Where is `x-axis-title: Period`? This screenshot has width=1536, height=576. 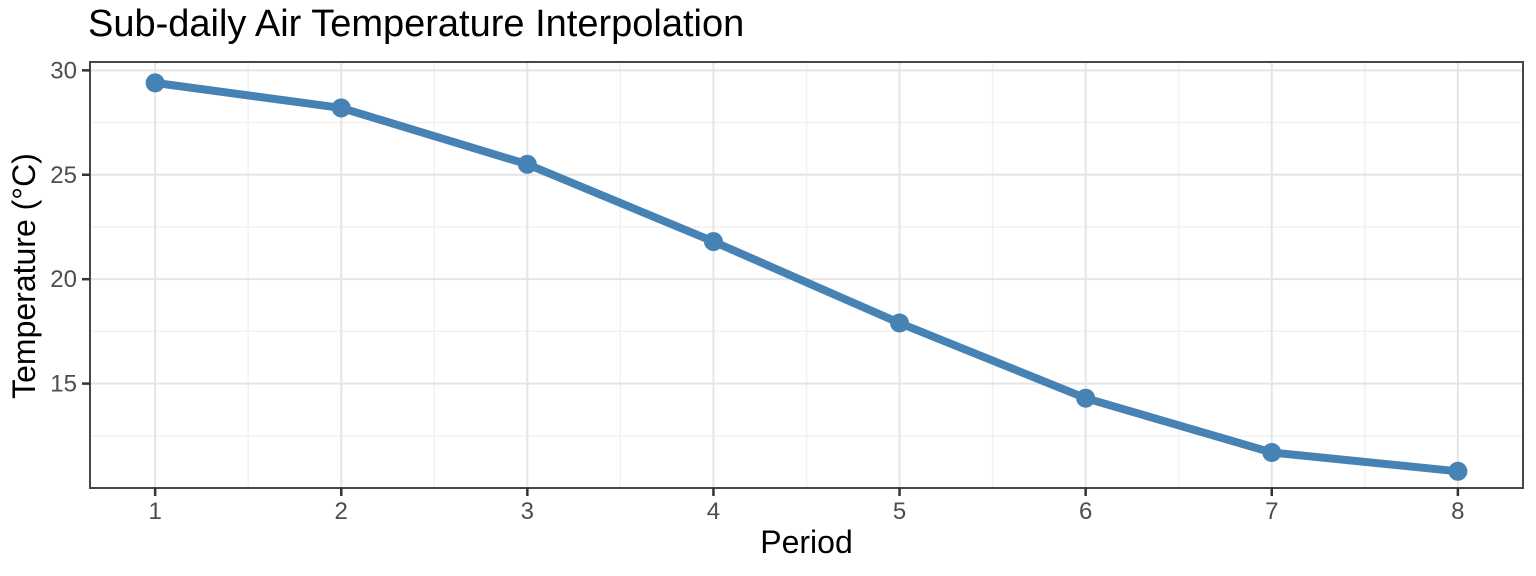 x-axis-title: Period is located at coordinates (806, 542).